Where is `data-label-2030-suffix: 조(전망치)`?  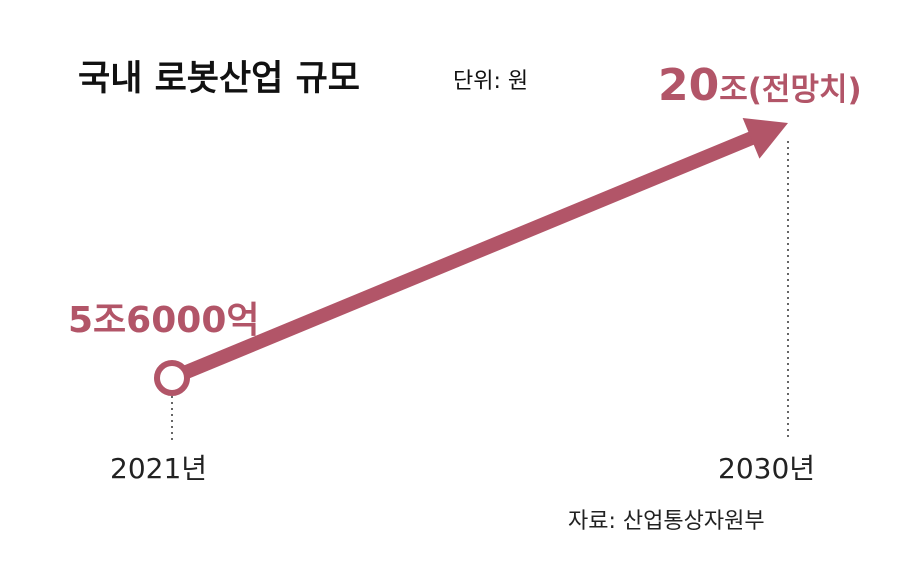
data-label-2030-suffix: 조(전망치) is located at coordinates (790, 90).